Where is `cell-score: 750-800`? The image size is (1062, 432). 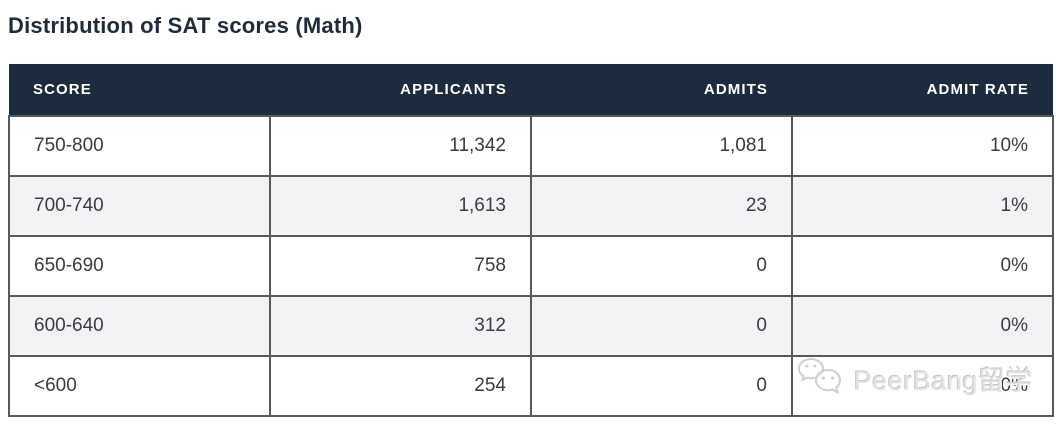
cell-score: 750-800 is located at coordinates (139, 146).